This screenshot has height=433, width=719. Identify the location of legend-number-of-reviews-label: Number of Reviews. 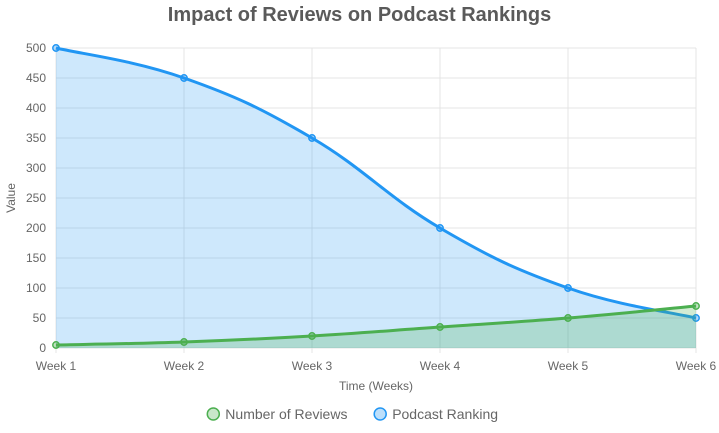
(286, 414).